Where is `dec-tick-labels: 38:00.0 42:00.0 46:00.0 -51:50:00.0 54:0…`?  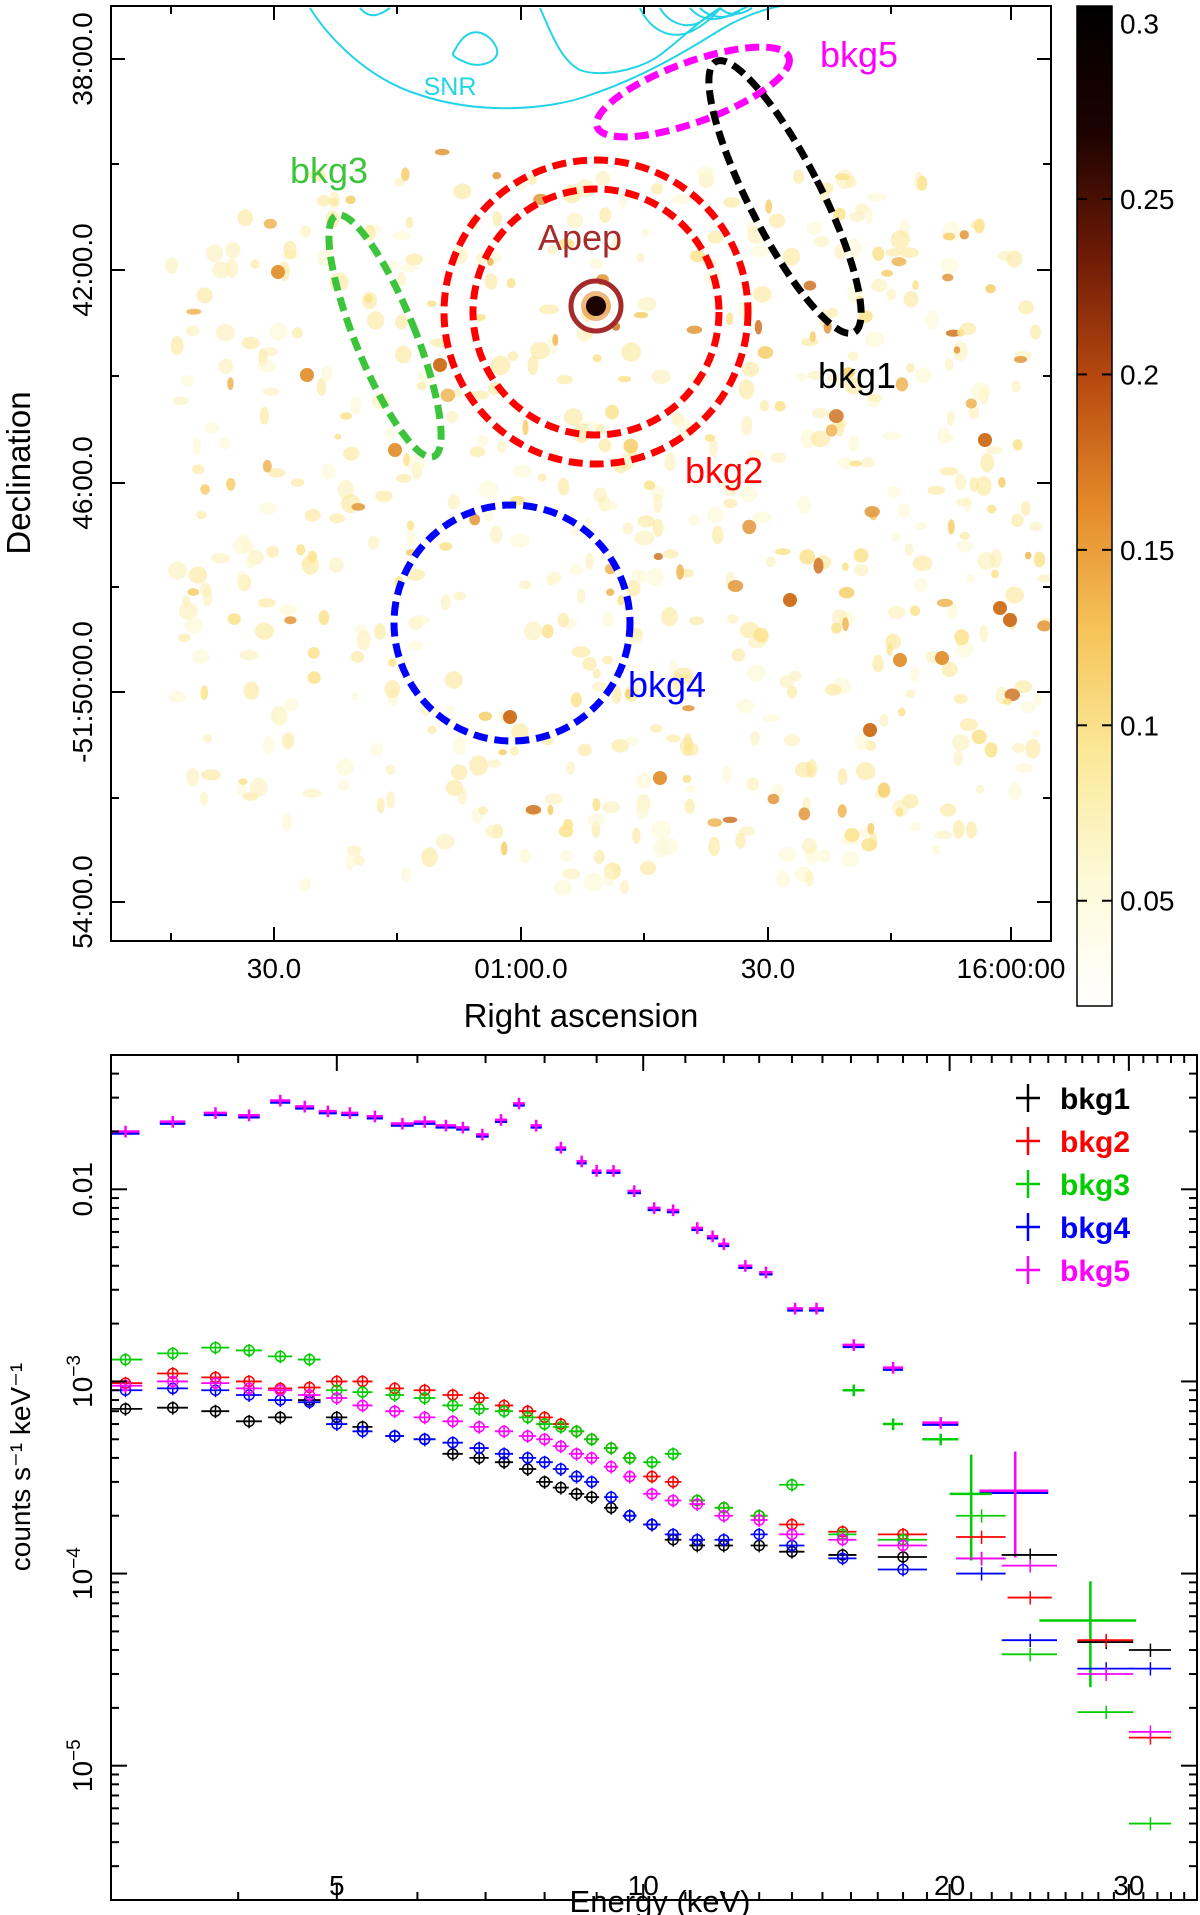 dec-tick-labels: 38:00.0 42:00.0 46:00.0 -51:50:00.0 54:0… is located at coordinates (82, 480).